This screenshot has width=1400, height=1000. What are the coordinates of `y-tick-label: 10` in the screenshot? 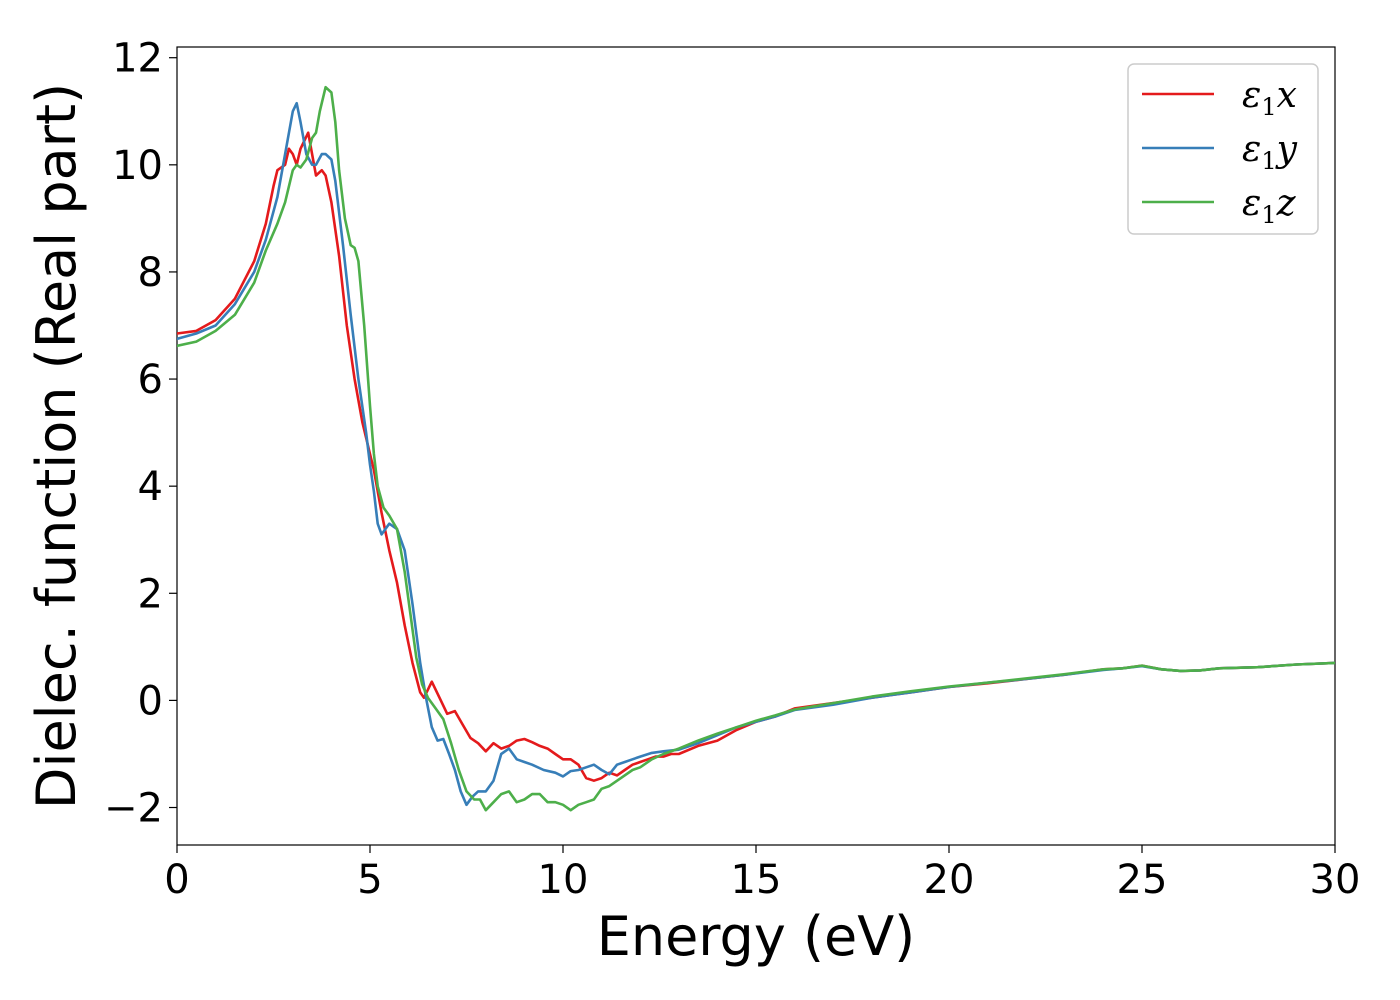 It's located at (137, 166).